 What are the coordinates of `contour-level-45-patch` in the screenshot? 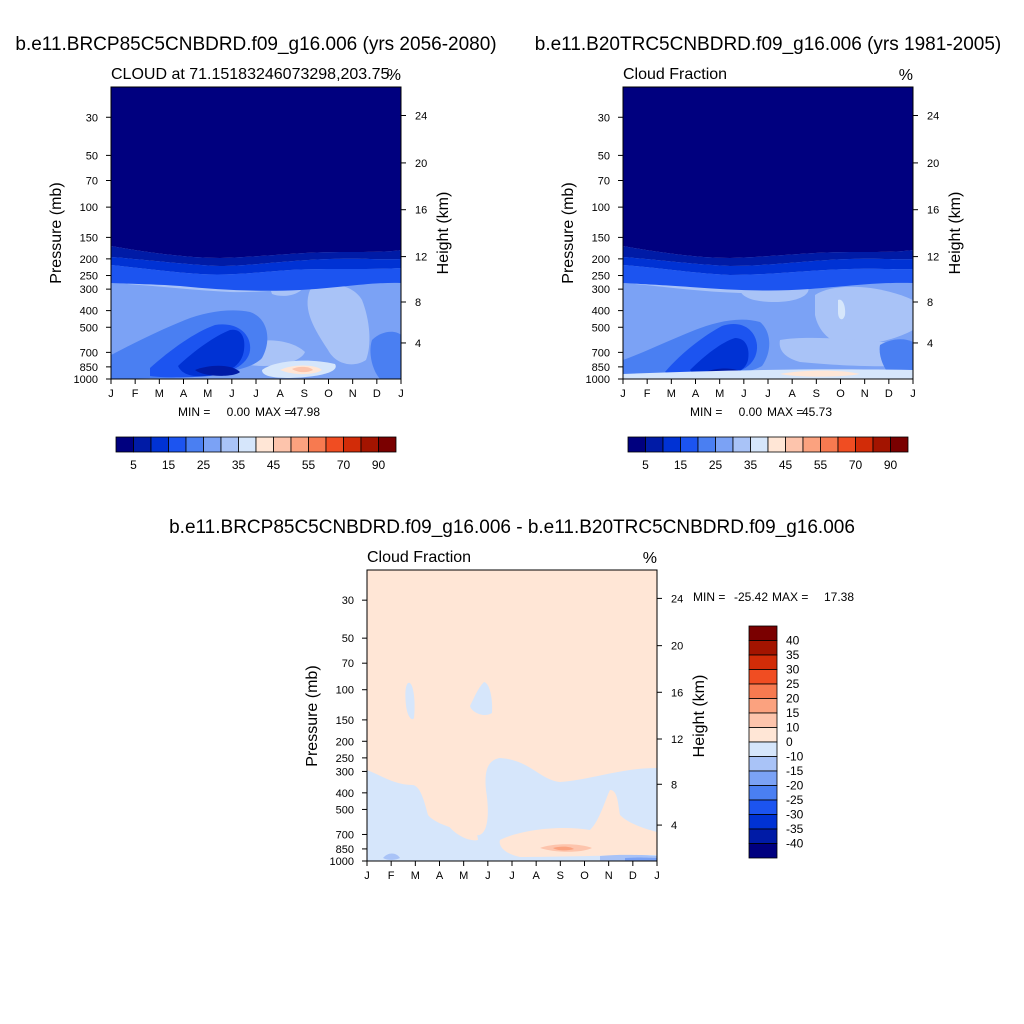 It's located at (842, 309).